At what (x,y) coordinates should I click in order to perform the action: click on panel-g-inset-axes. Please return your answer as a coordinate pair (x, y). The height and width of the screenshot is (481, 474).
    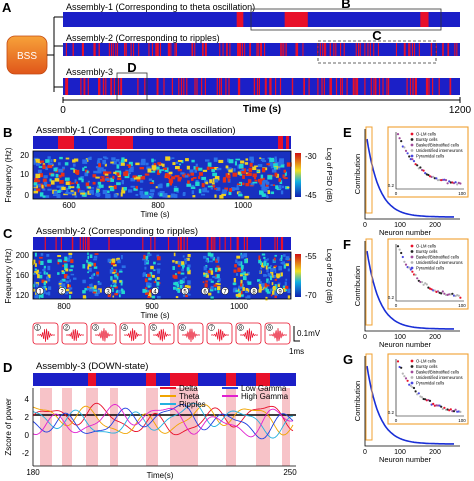
    Looking at the image, I should click on (429, 388).